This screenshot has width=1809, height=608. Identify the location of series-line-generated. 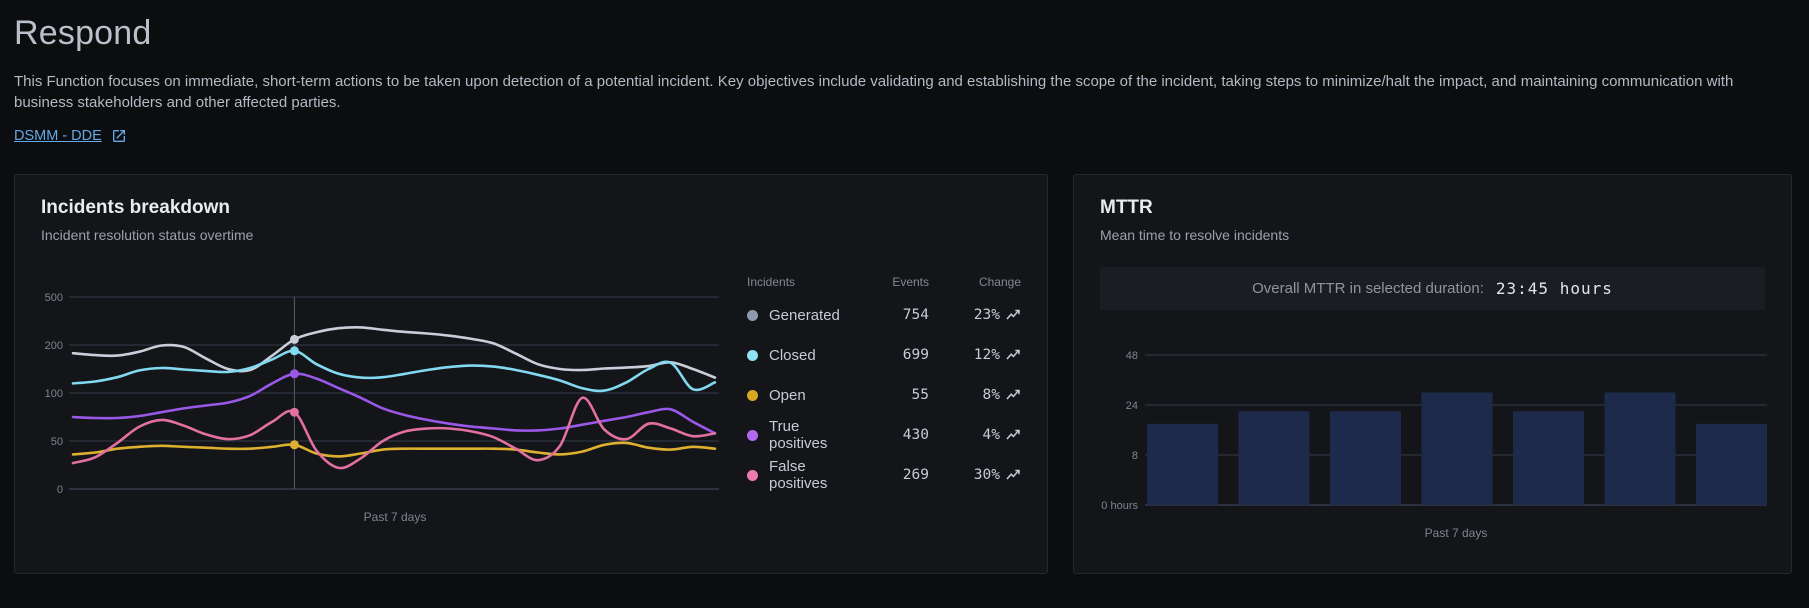
(394, 352).